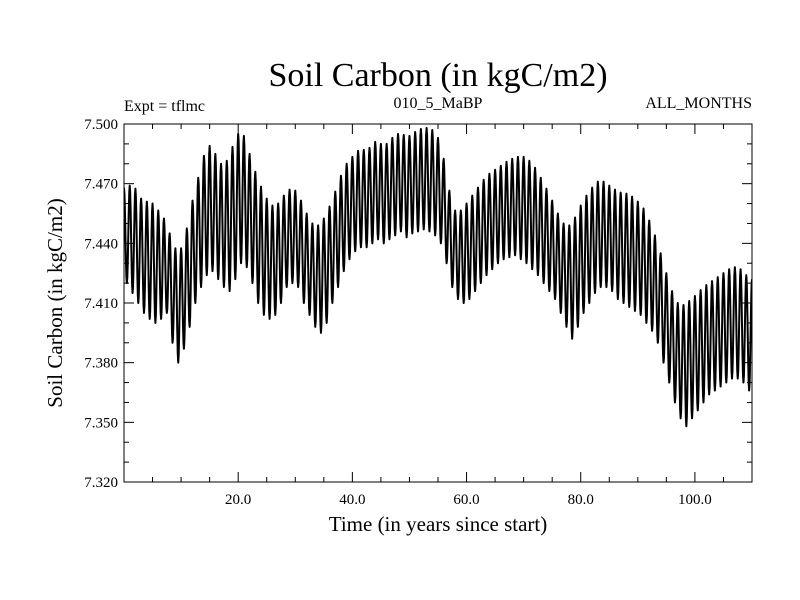 The width and height of the screenshot is (800, 600). Describe the element at coordinates (101, 483) in the screenshot. I see `y-tick-label: 7.320` at that location.